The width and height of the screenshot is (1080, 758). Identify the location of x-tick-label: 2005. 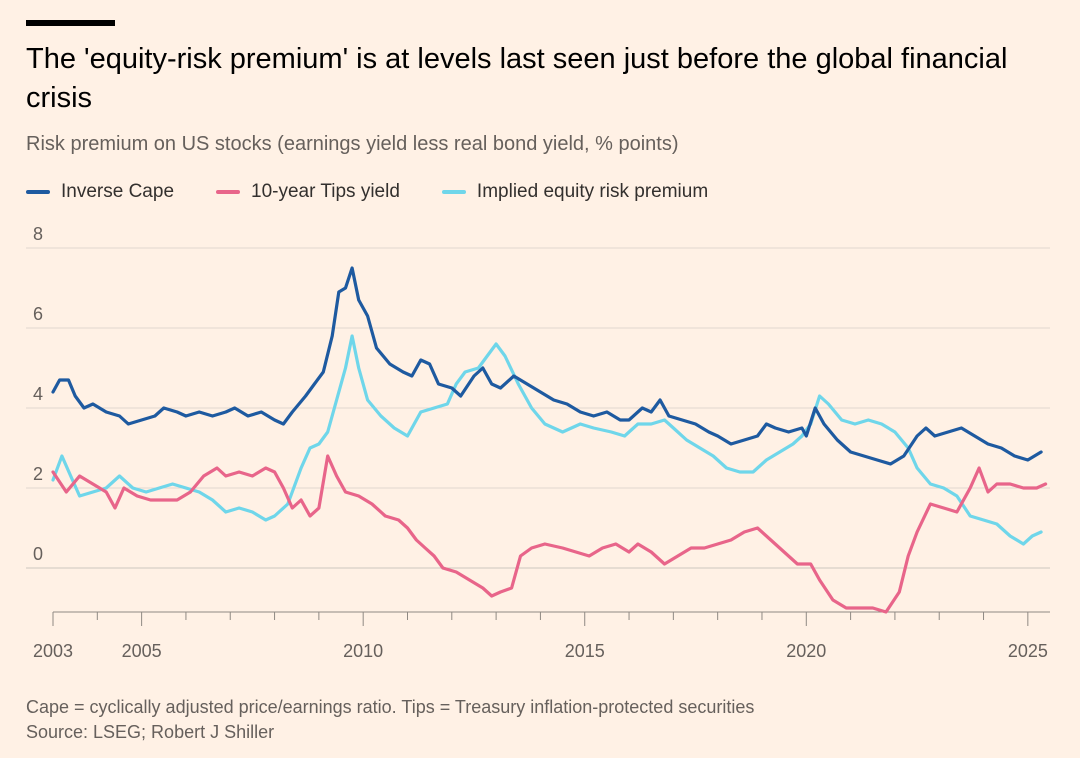
(142, 651).